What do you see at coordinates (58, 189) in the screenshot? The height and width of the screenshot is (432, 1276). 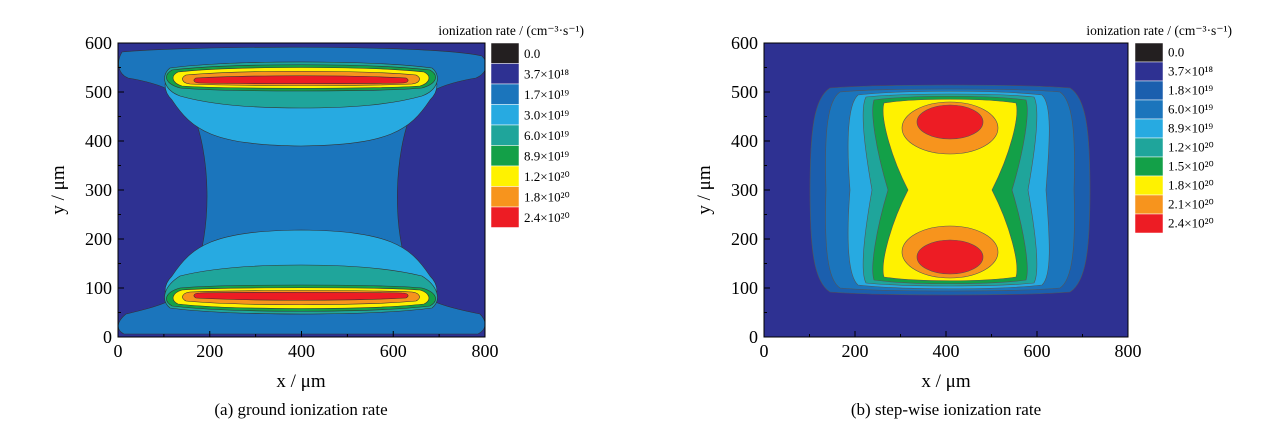 I see `y-axis-label-a: y / μm` at bounding box center [58, 189].